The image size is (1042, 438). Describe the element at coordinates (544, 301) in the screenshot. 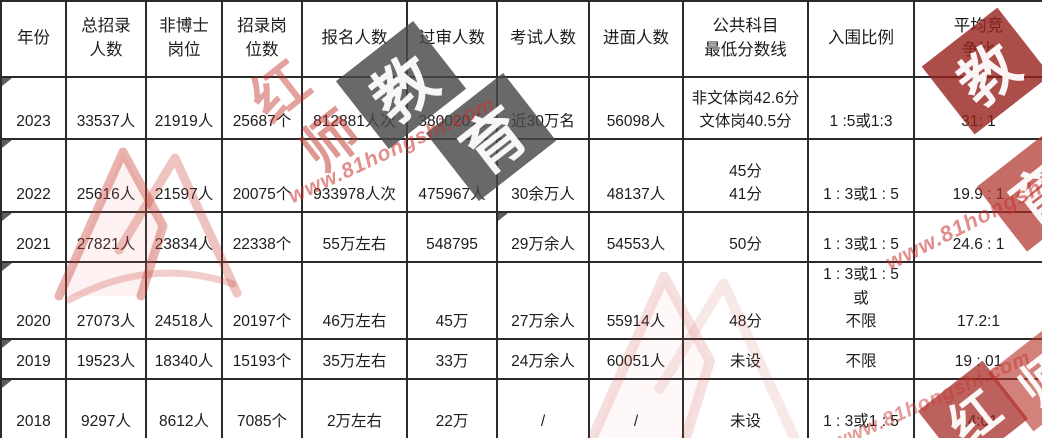

I see `table-cell: 27万余人` at that location.